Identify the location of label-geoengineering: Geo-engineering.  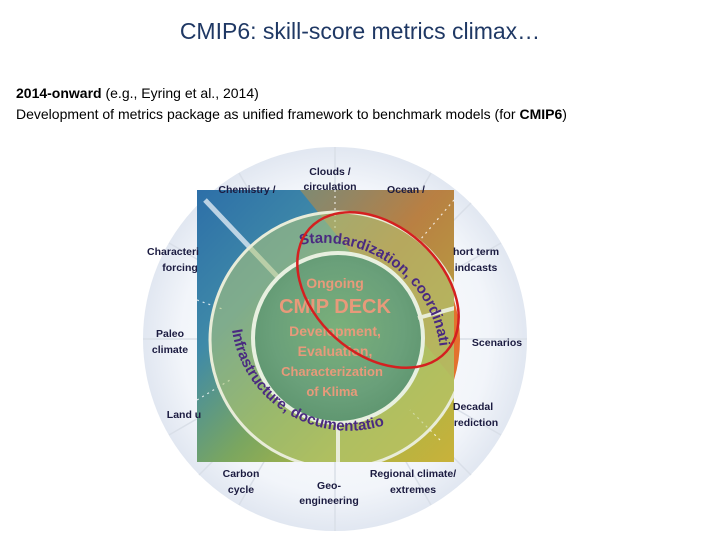
(329, 493).